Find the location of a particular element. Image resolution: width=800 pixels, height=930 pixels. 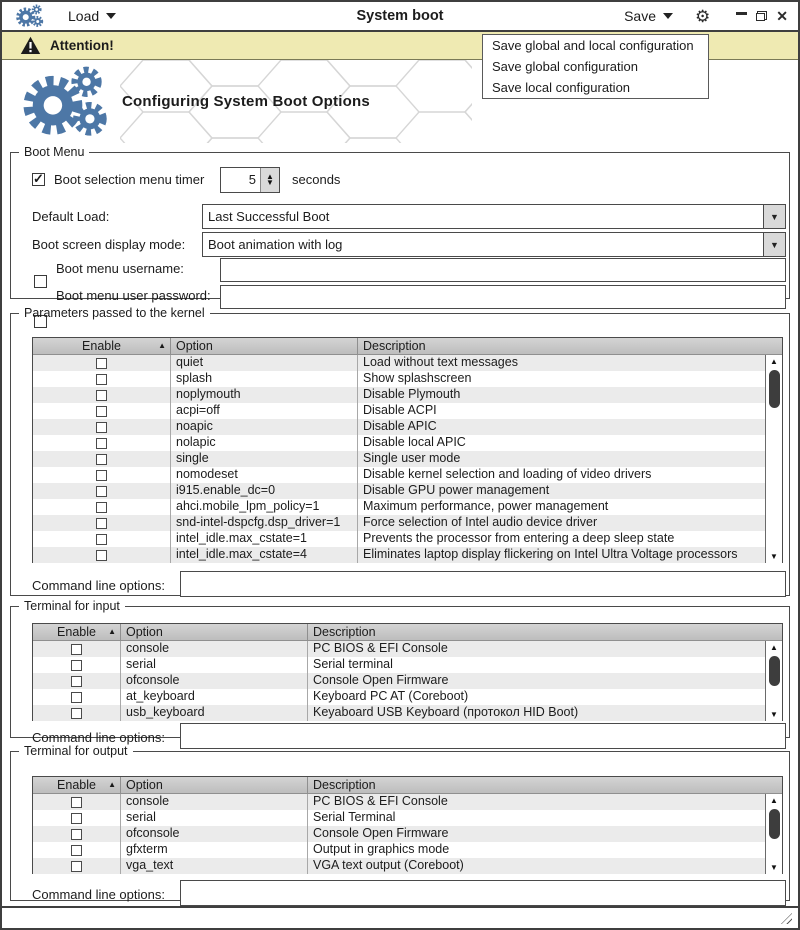

table-row: serial Serial terminal is located at coordinates (407, 665).